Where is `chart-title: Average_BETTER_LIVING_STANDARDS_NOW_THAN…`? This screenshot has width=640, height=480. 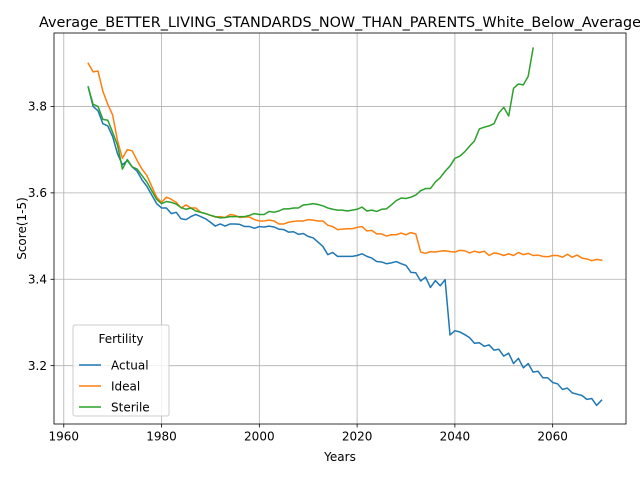
chart-title: Average_BETTER_LIVING_STANDARDS_NOW_THAN… is located at coordinates (339, 23).